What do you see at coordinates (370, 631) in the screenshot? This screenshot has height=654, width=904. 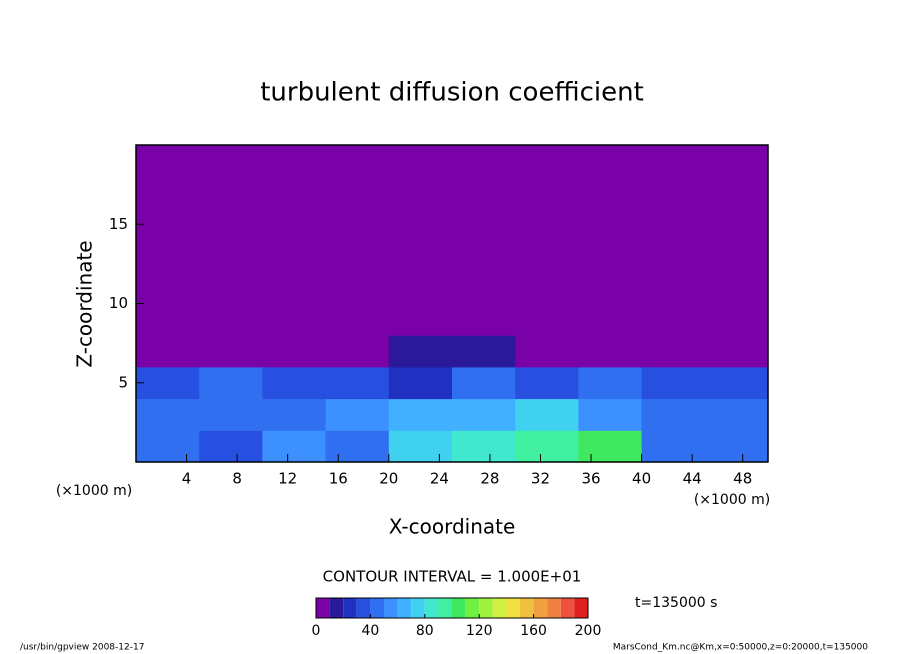 I see `colorbar-tick-label: 40` at bounding box center [370, 631].